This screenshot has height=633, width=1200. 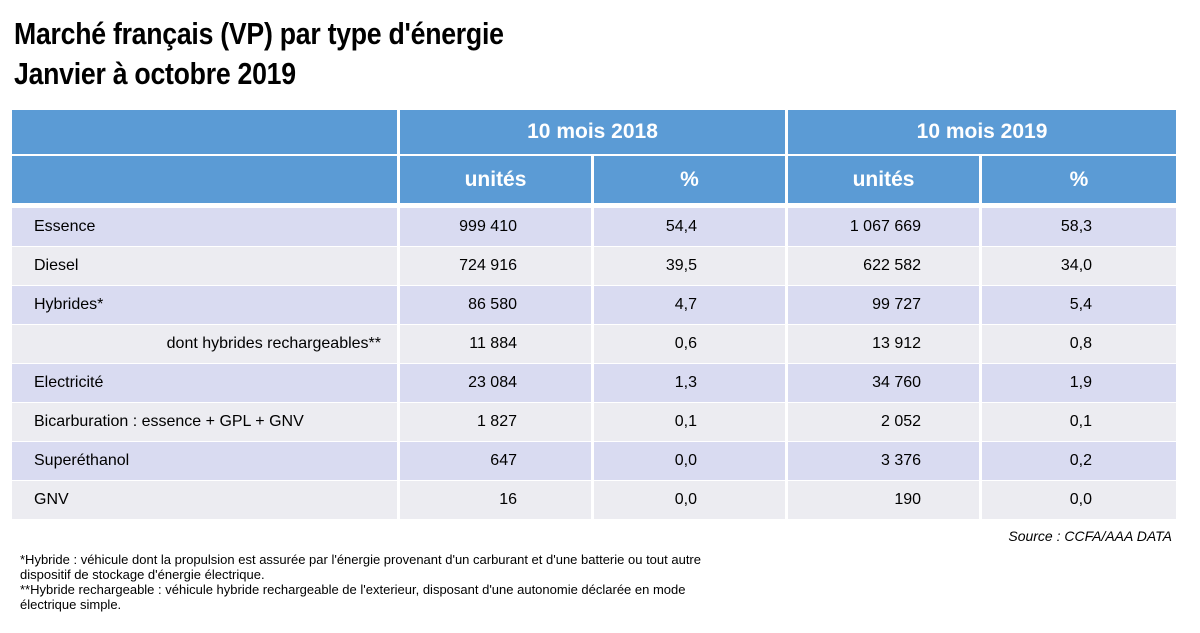 What do you see at coordinates (259, 33) in the screenshot?
I see `title-line-1: Marché français (VP) par type d'énergie` at bounding box center [259, 33].